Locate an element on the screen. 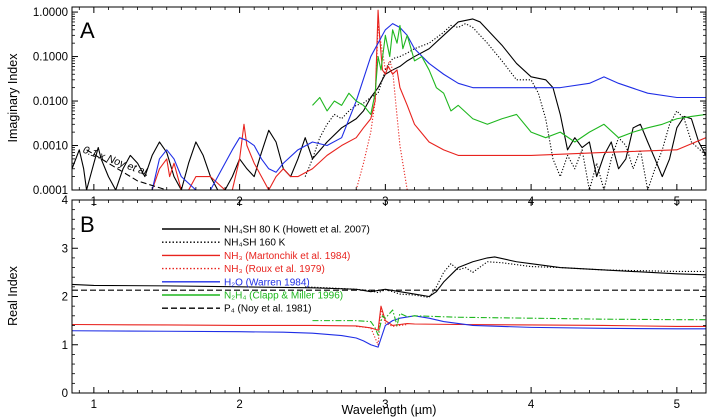  panel-a-series-nh3_roux is located at coordinates (381, 107).